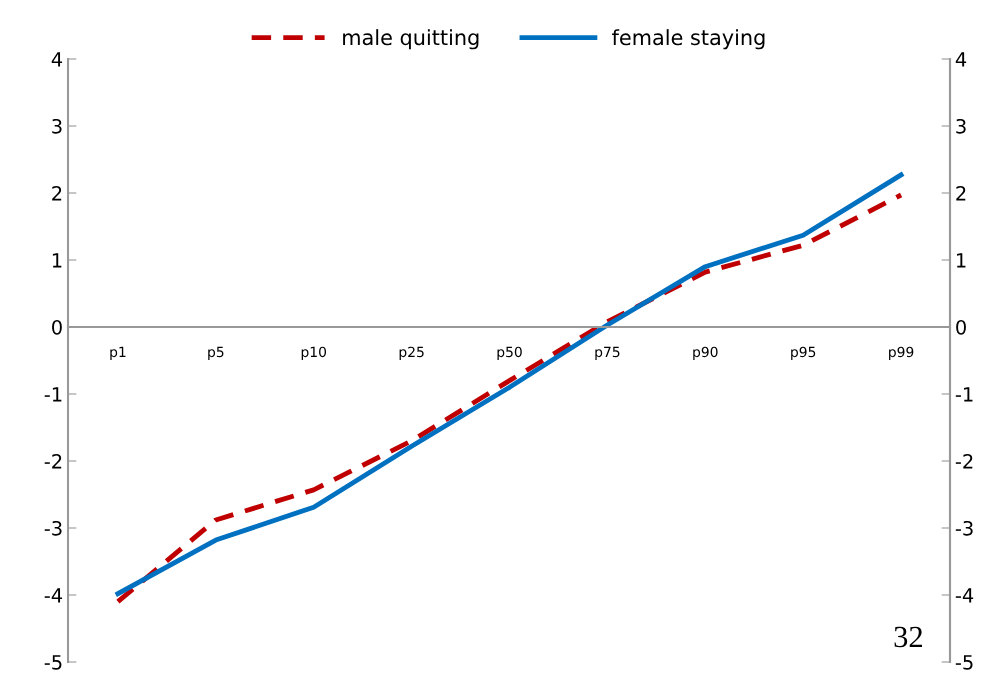 This screenshot has height=681, width=1004. Describe the element at coordinates (964, 461) in the screenshot. I see `y2-tick-label: -2` at that location.